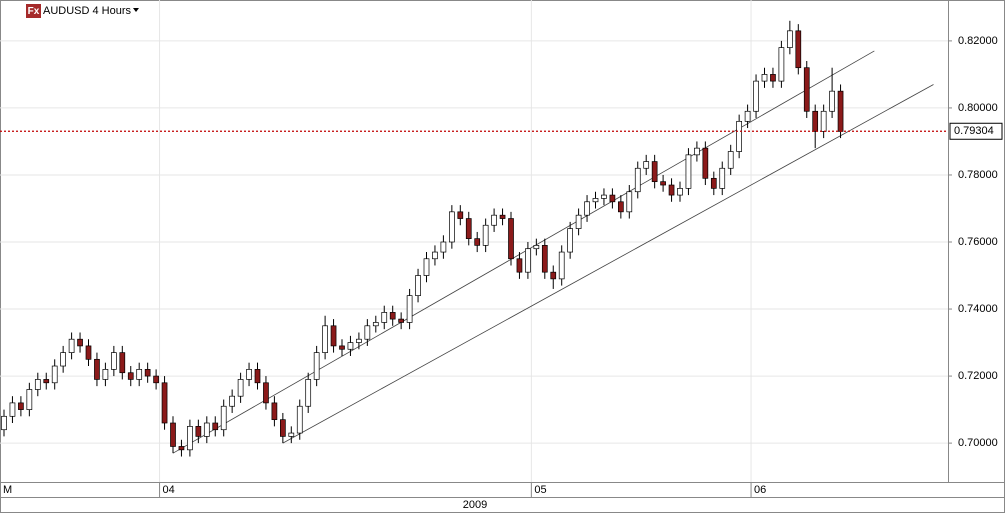 Image resolution: width=1005 pixels, height=513 pixels. What do you see at coordinates (760, 490) in the screenshot?
I see `x-tick-label: 06` at bounding box center [760, 490].